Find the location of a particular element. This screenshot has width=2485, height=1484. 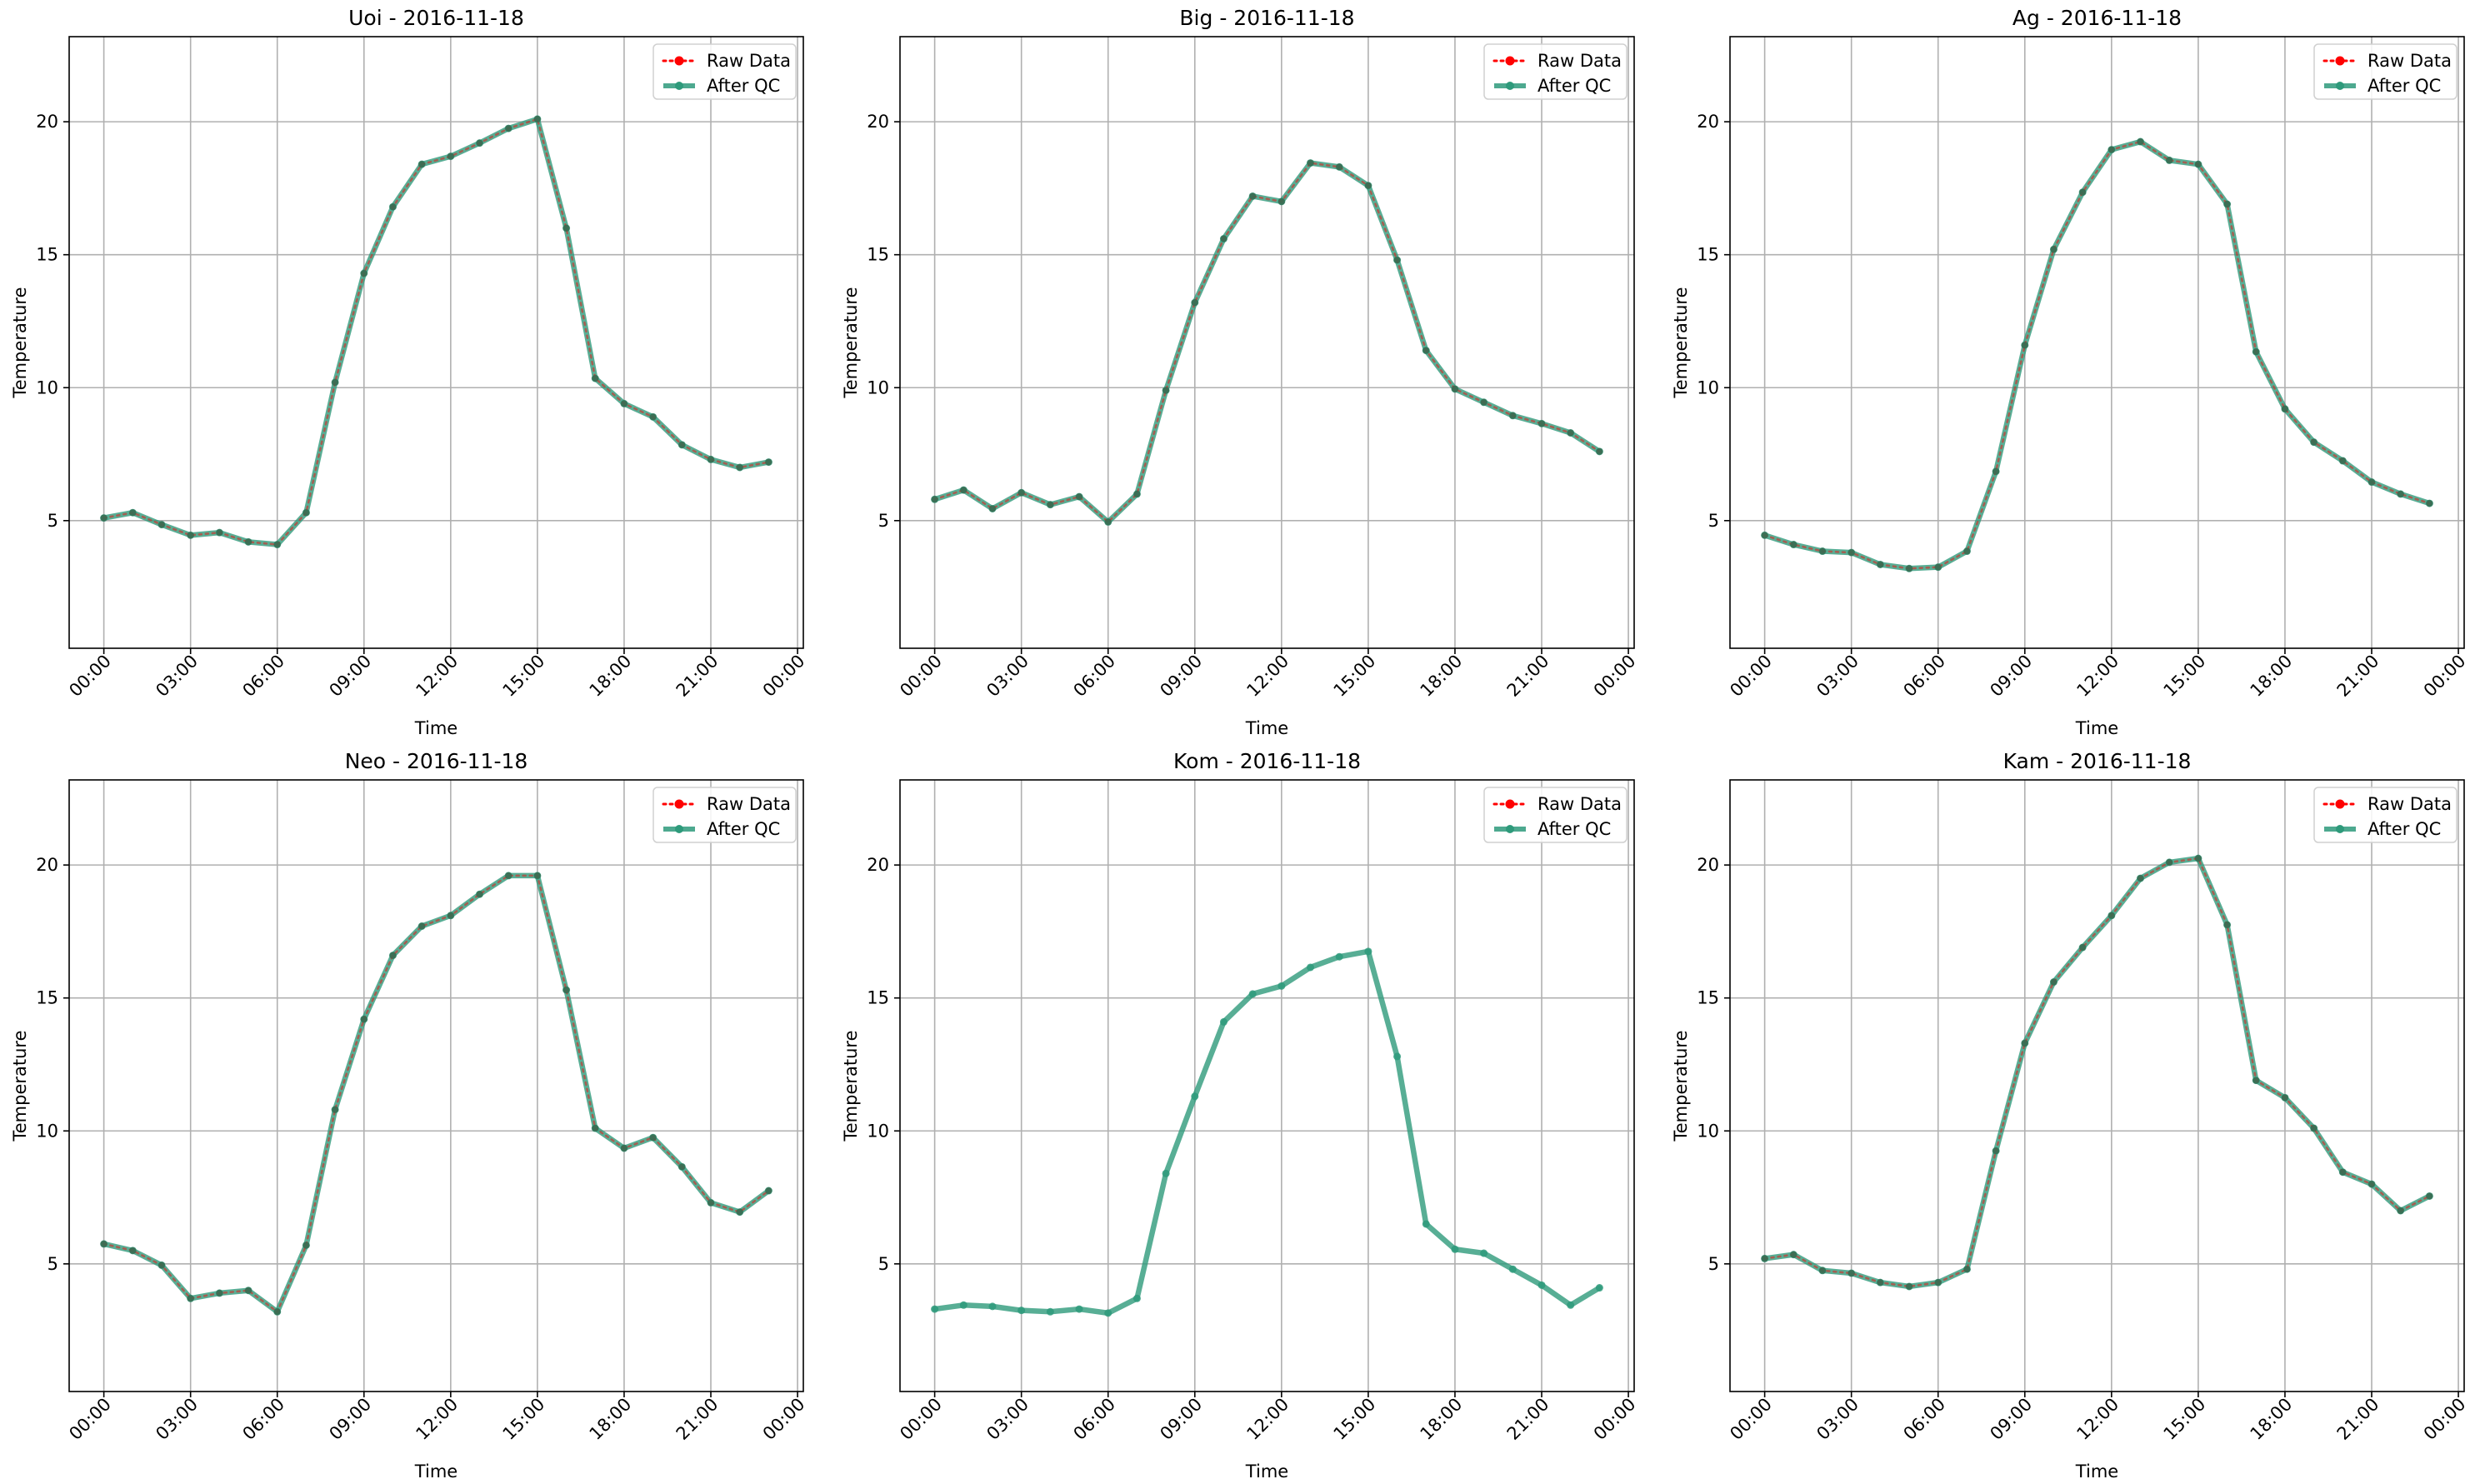

x-tick-label: 09:00 is located at coordinates (350, 1419).